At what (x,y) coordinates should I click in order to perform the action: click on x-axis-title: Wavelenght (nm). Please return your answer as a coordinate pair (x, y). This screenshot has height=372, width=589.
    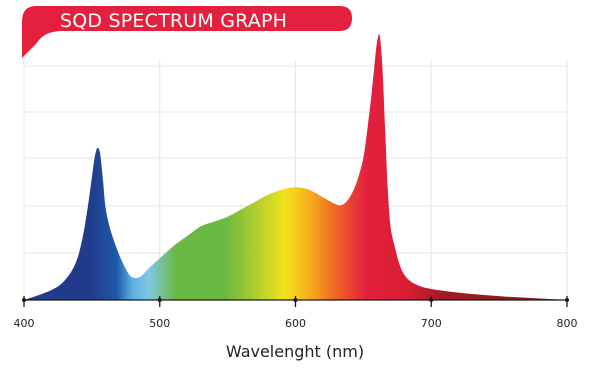
    Looking at the image, I should click on (295, 351).